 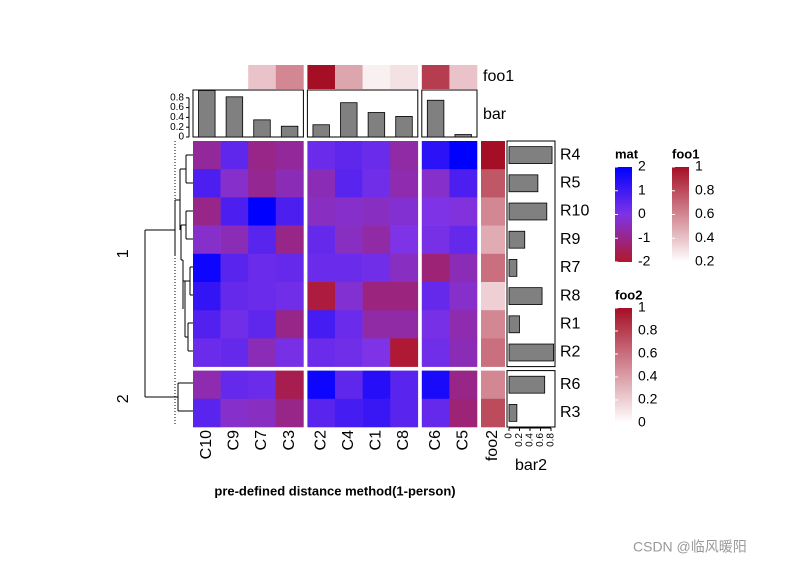 What do you see at coordinates (531, 465) in the screenshot?
I see `annotation-name: bar2` at bounding box center [531, 465].